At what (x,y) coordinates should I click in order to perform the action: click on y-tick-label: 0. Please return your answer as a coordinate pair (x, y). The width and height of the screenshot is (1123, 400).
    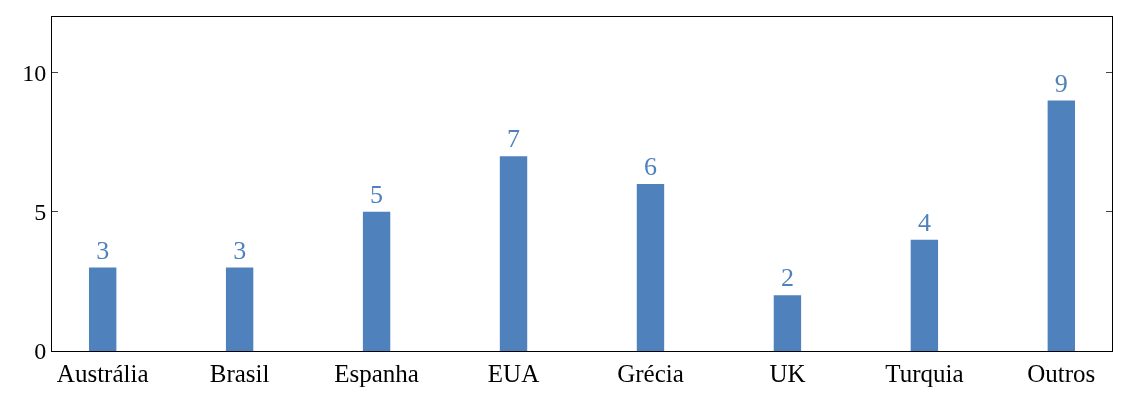
    Looking at the image, I should click on (40, 351).